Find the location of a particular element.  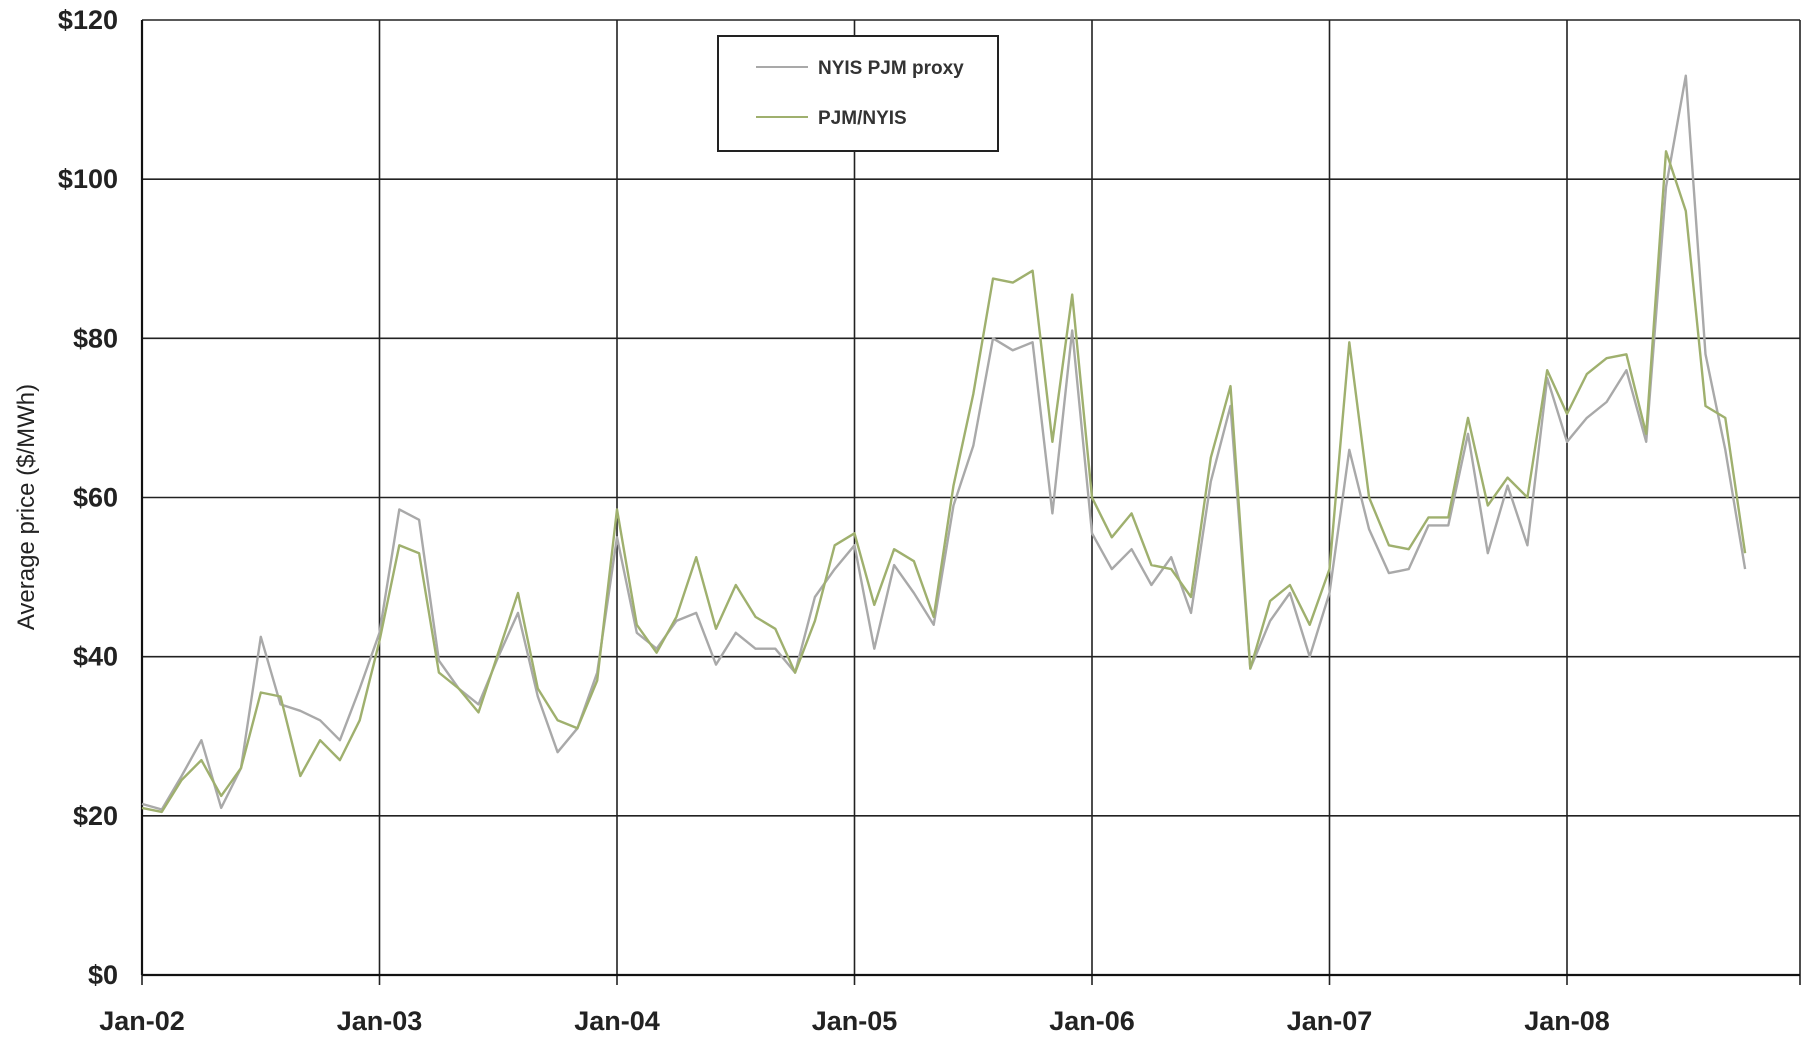

legend: NYIS PJM proxy PJM/NYIS is located at coordinates (858, 93).